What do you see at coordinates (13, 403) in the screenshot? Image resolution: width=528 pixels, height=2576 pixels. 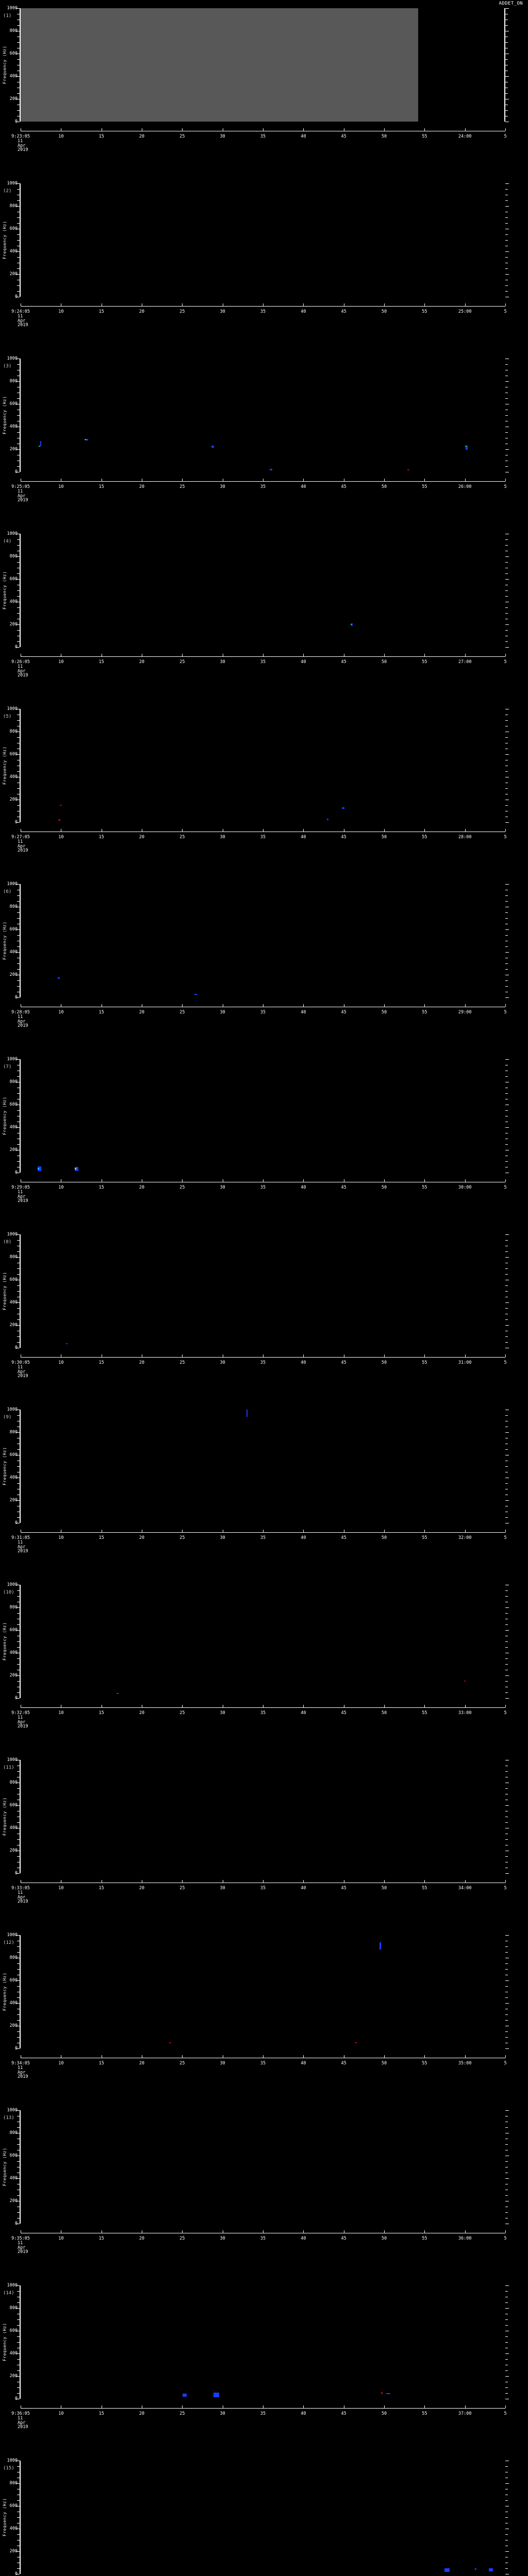 I see `y-tick-label: 600` at bounding box center [13, 403].